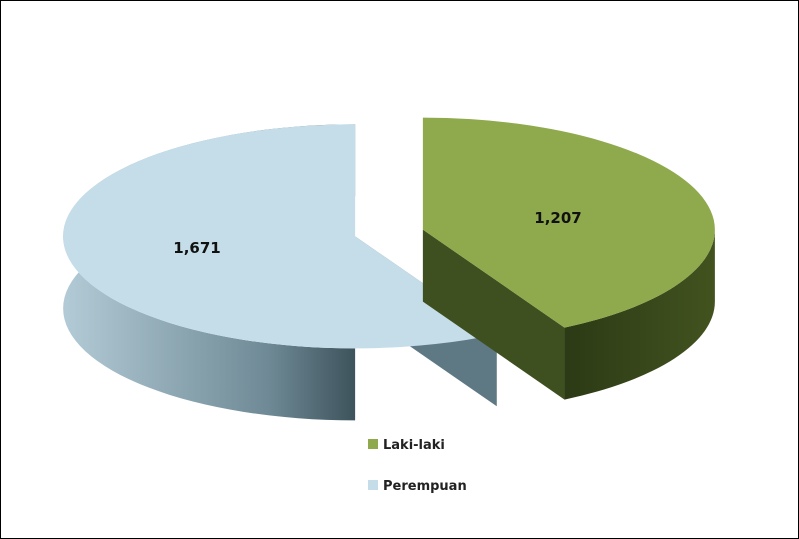  What do you see at coordinates (557, 218) in the screenshot?
I see `data-label-laki-laki: 1,207` at bounding box center [557, 218].